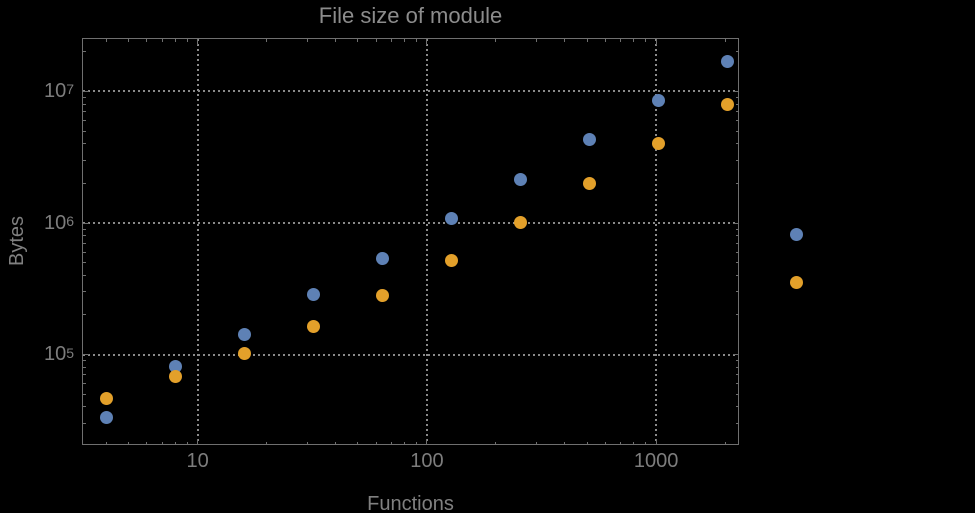 The image size is (975, 513). I want to click on point-series-1-blue-x32, so click(313, 295).